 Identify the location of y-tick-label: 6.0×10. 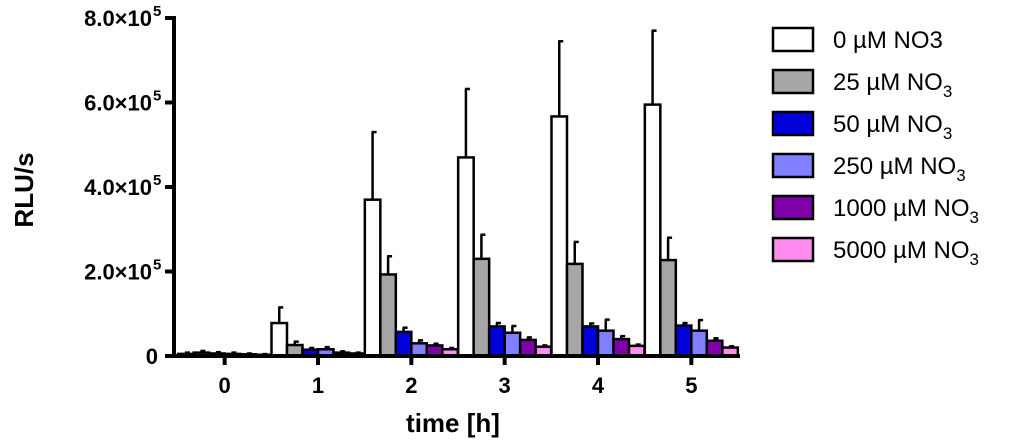
(118, 103).